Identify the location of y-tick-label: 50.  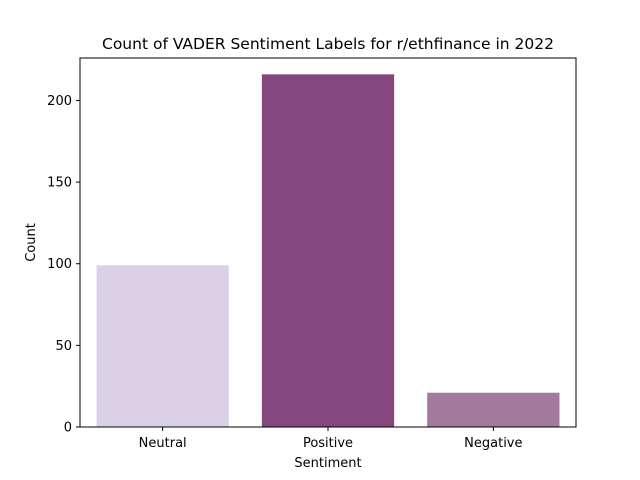
(63, 346).